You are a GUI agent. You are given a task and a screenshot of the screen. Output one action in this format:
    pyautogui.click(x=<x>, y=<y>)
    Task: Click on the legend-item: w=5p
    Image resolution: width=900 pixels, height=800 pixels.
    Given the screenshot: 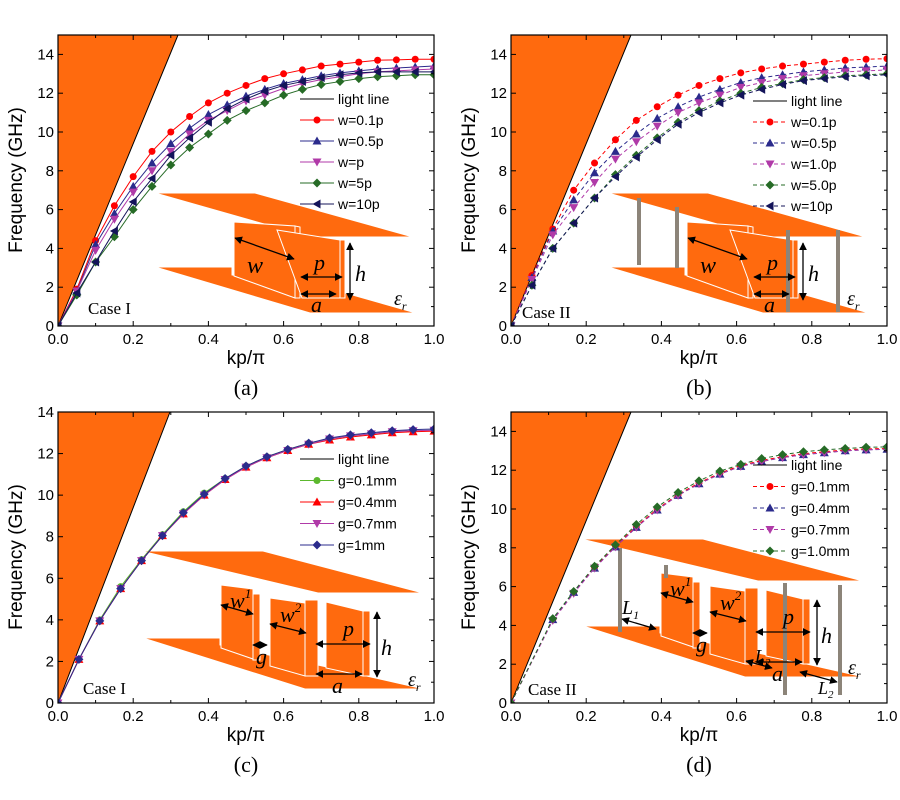 What is the action you would take?
    pyautogui.click(x=336, y=183)
    